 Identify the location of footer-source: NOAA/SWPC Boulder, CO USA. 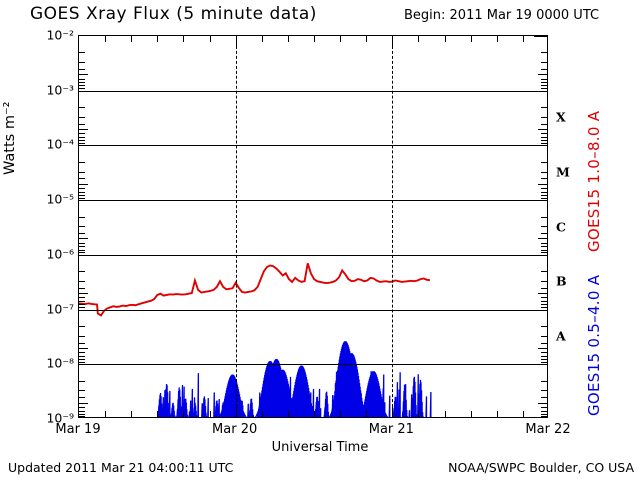
(541, 467).